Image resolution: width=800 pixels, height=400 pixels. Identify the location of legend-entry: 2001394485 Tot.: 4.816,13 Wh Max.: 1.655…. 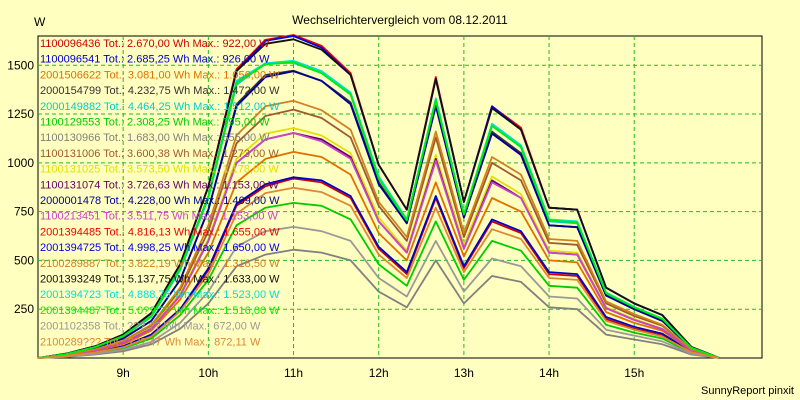
(160, 232).